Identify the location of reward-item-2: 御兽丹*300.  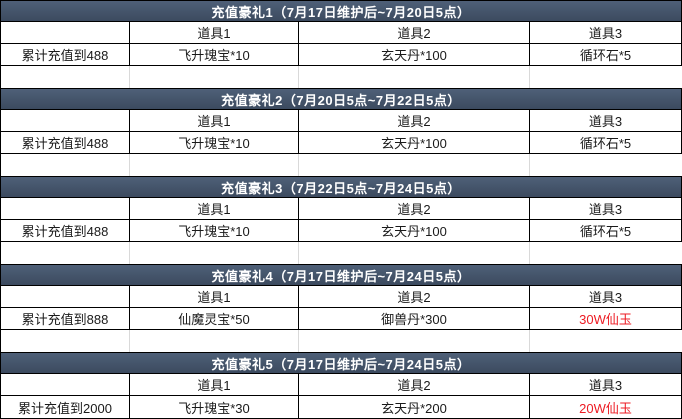
(414, 319).